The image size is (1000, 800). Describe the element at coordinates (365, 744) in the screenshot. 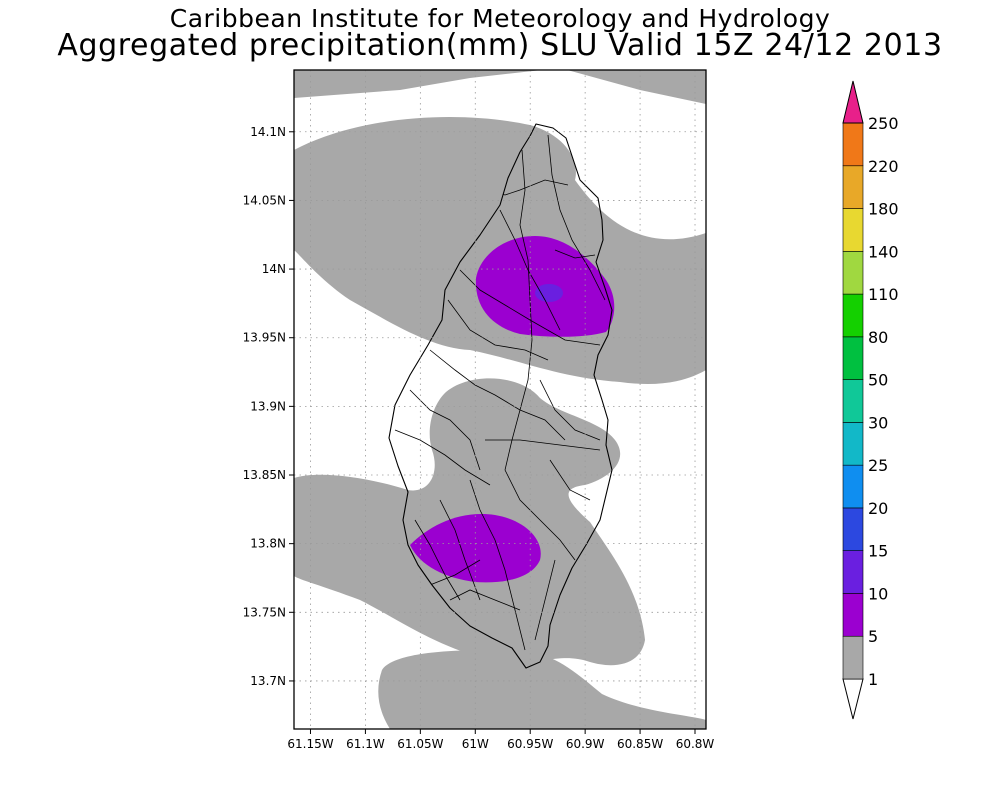

I see `lon-tick-label: 61.1W` at that location.